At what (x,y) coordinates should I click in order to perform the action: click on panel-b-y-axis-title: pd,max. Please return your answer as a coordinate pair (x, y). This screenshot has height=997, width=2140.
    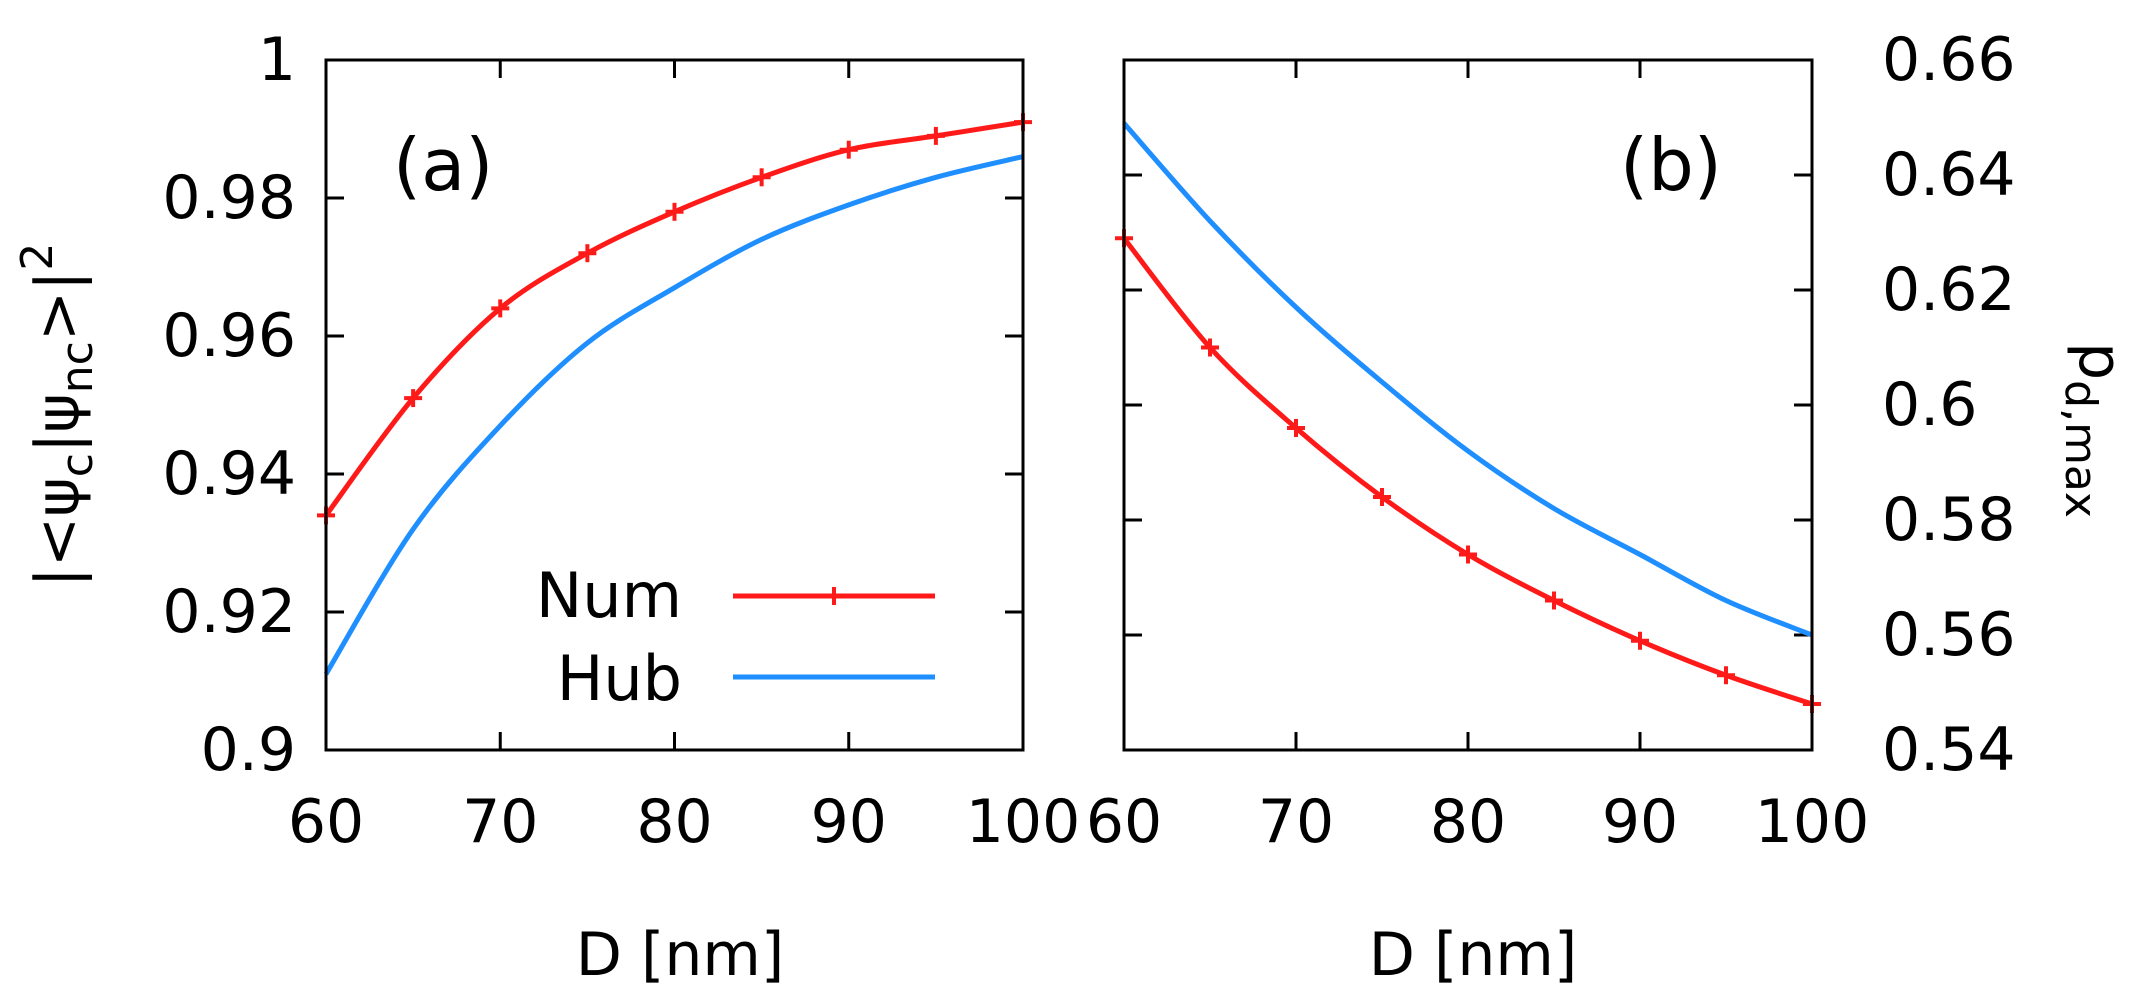
    Looking at the image, I should click on (2095, 430).